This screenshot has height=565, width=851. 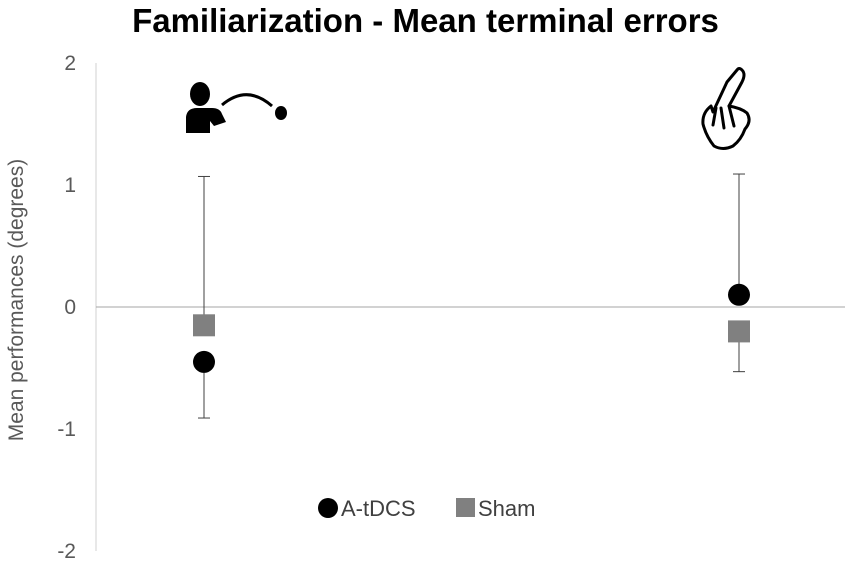 What do you see at coordinates (425, 20) in the screenshot?
I see `chart-title: Familiarization - Mean terminal errors` at bounding box center [425, 20].